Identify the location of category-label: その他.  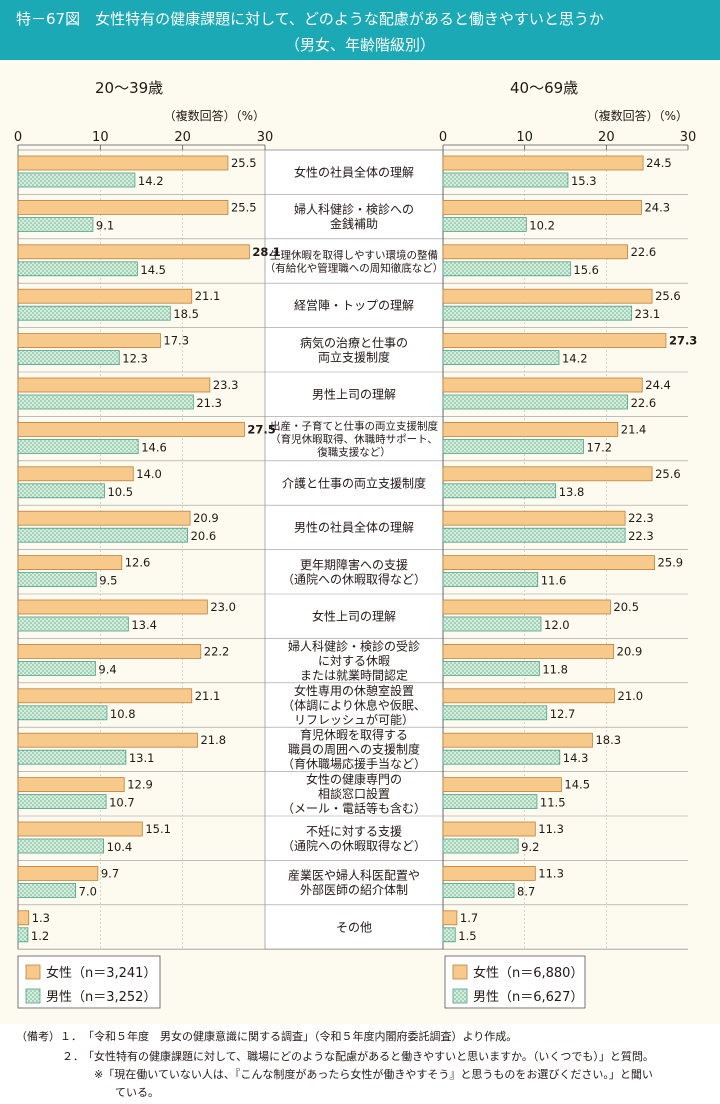
(354, 927).